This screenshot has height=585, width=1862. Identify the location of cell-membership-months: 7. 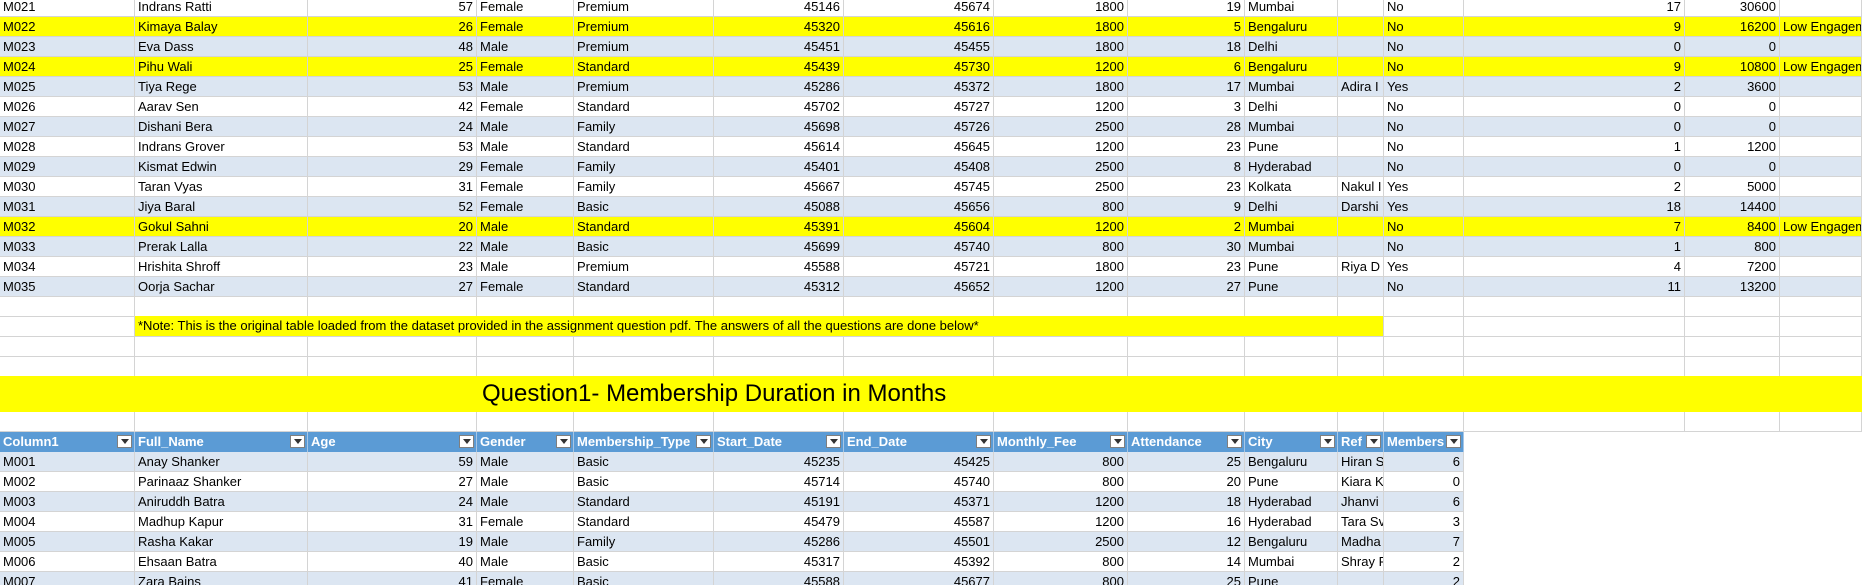
(1424, 542).